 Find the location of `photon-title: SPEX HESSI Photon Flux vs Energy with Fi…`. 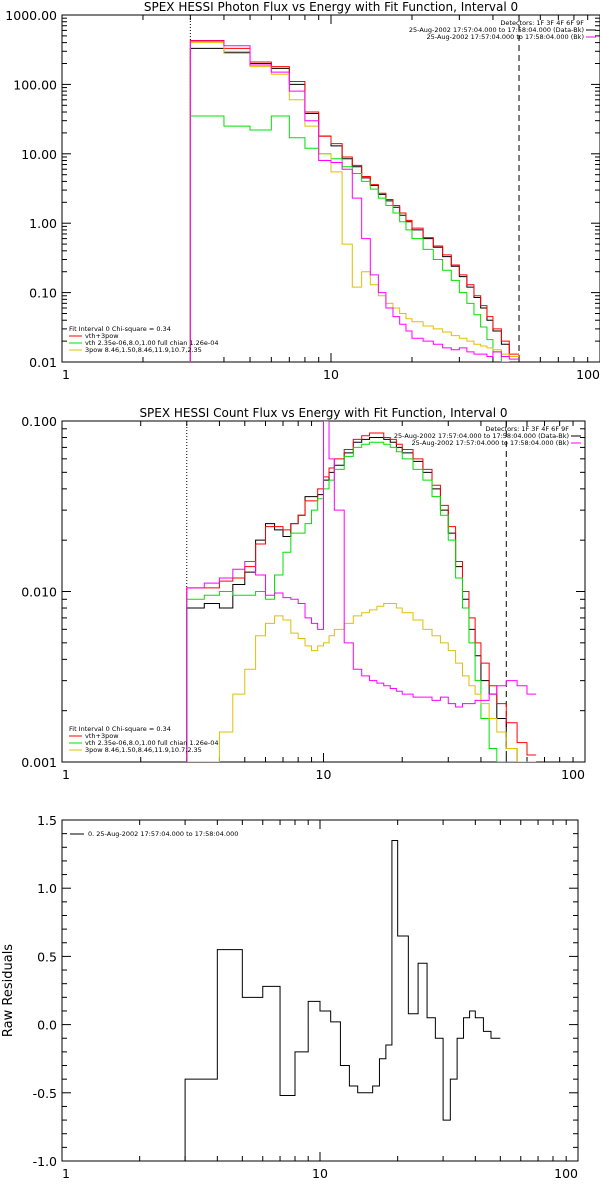

photon-title: SPEX HESSI Photon Flux vs Energy with Fi… is located at coordinates (331, 7).